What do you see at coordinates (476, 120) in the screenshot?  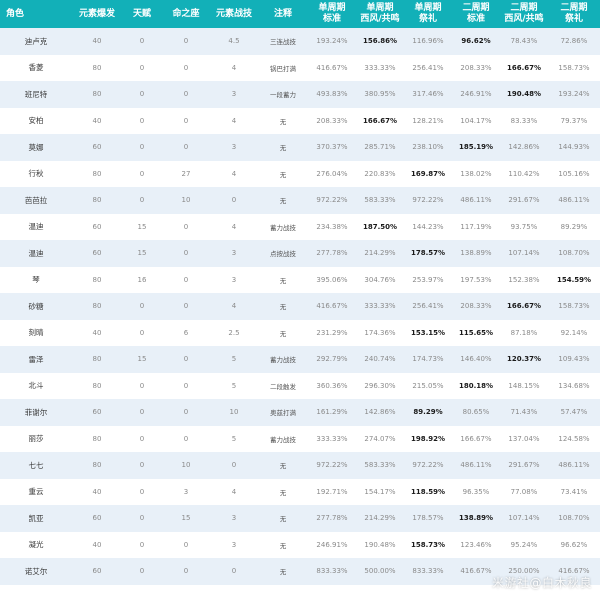 I see `recharge-value: 104.17%` at bounding box center [476, 120].